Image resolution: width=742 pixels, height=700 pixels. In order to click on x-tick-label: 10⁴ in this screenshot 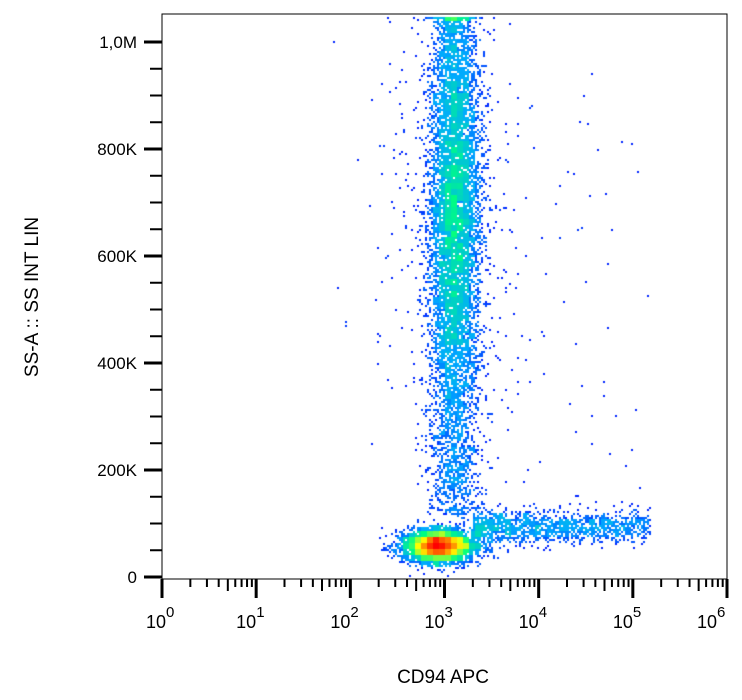, I will do `click(533, 618)`.